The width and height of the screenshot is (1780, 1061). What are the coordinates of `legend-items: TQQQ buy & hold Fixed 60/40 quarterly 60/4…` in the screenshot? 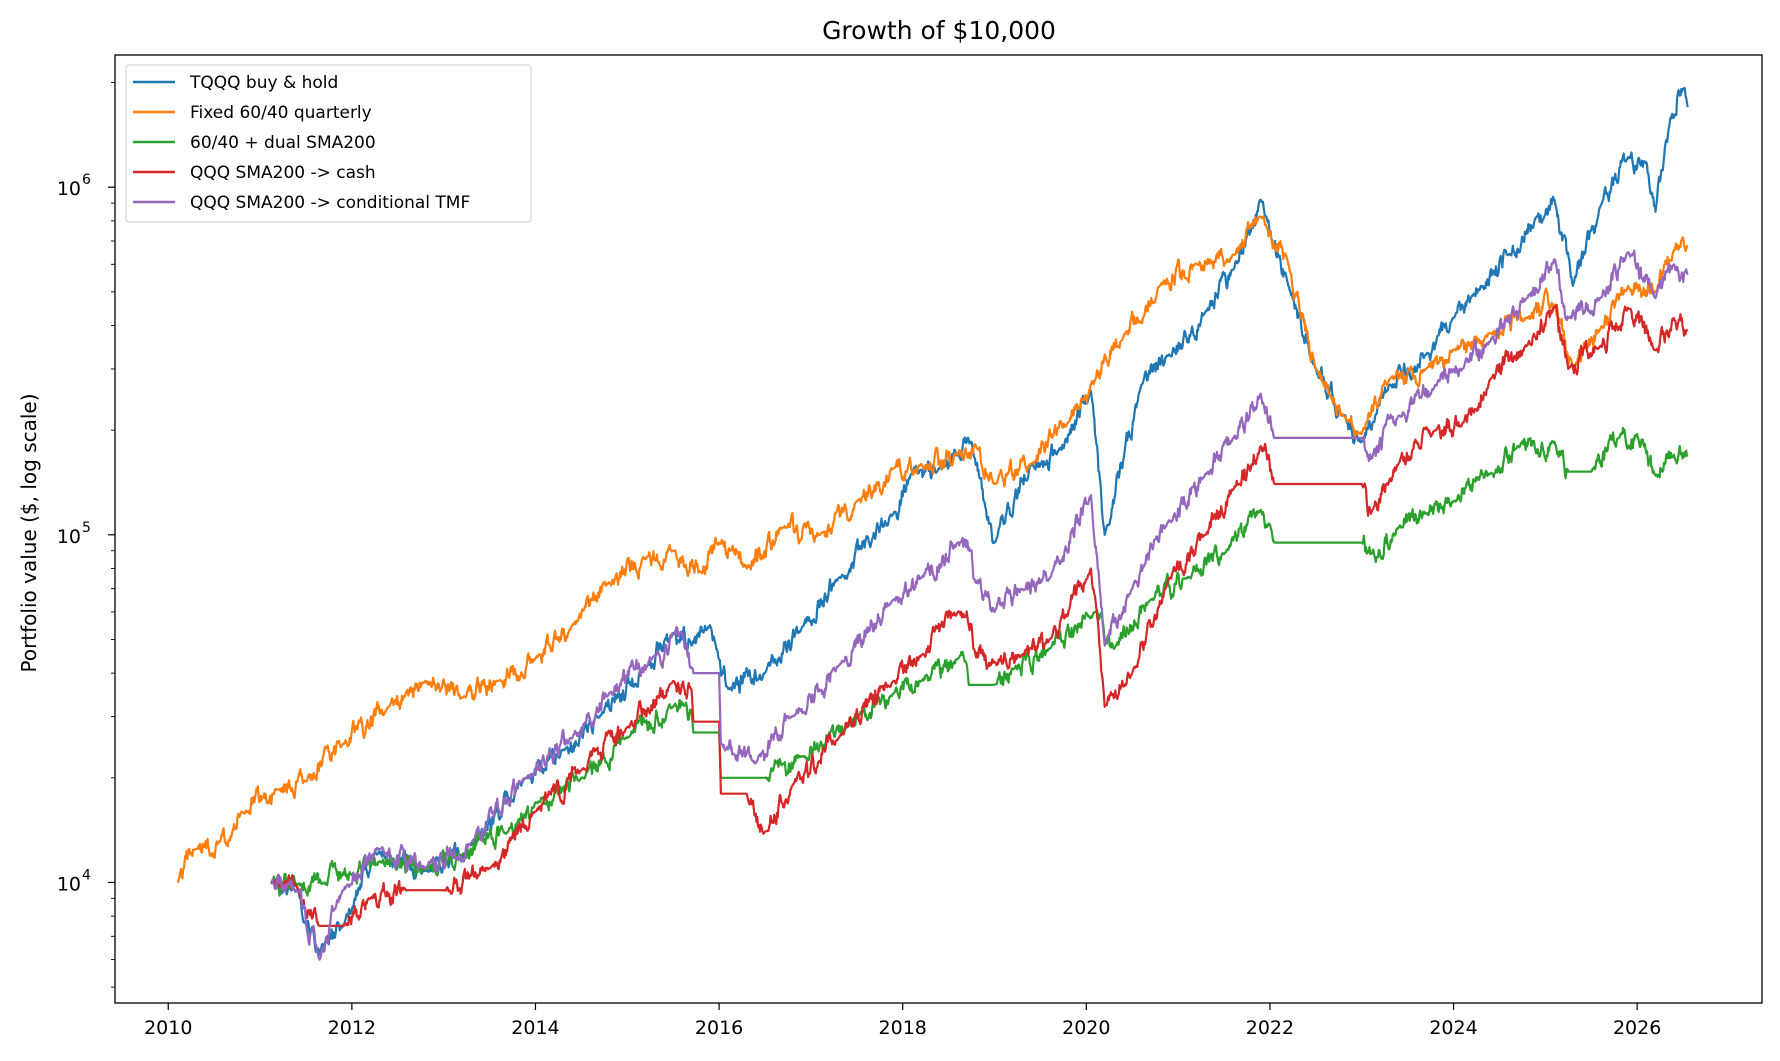 It's located at (301, 143).